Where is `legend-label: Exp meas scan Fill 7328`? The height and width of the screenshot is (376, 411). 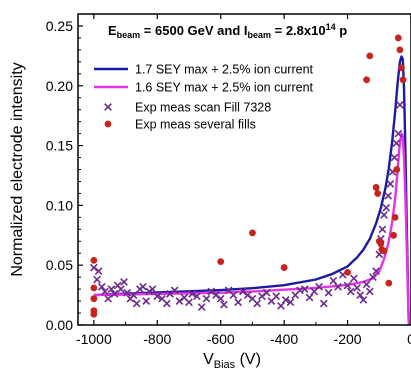 legend-label: Exp meas scan Fill 7328 is located at coordinates (203, 108).